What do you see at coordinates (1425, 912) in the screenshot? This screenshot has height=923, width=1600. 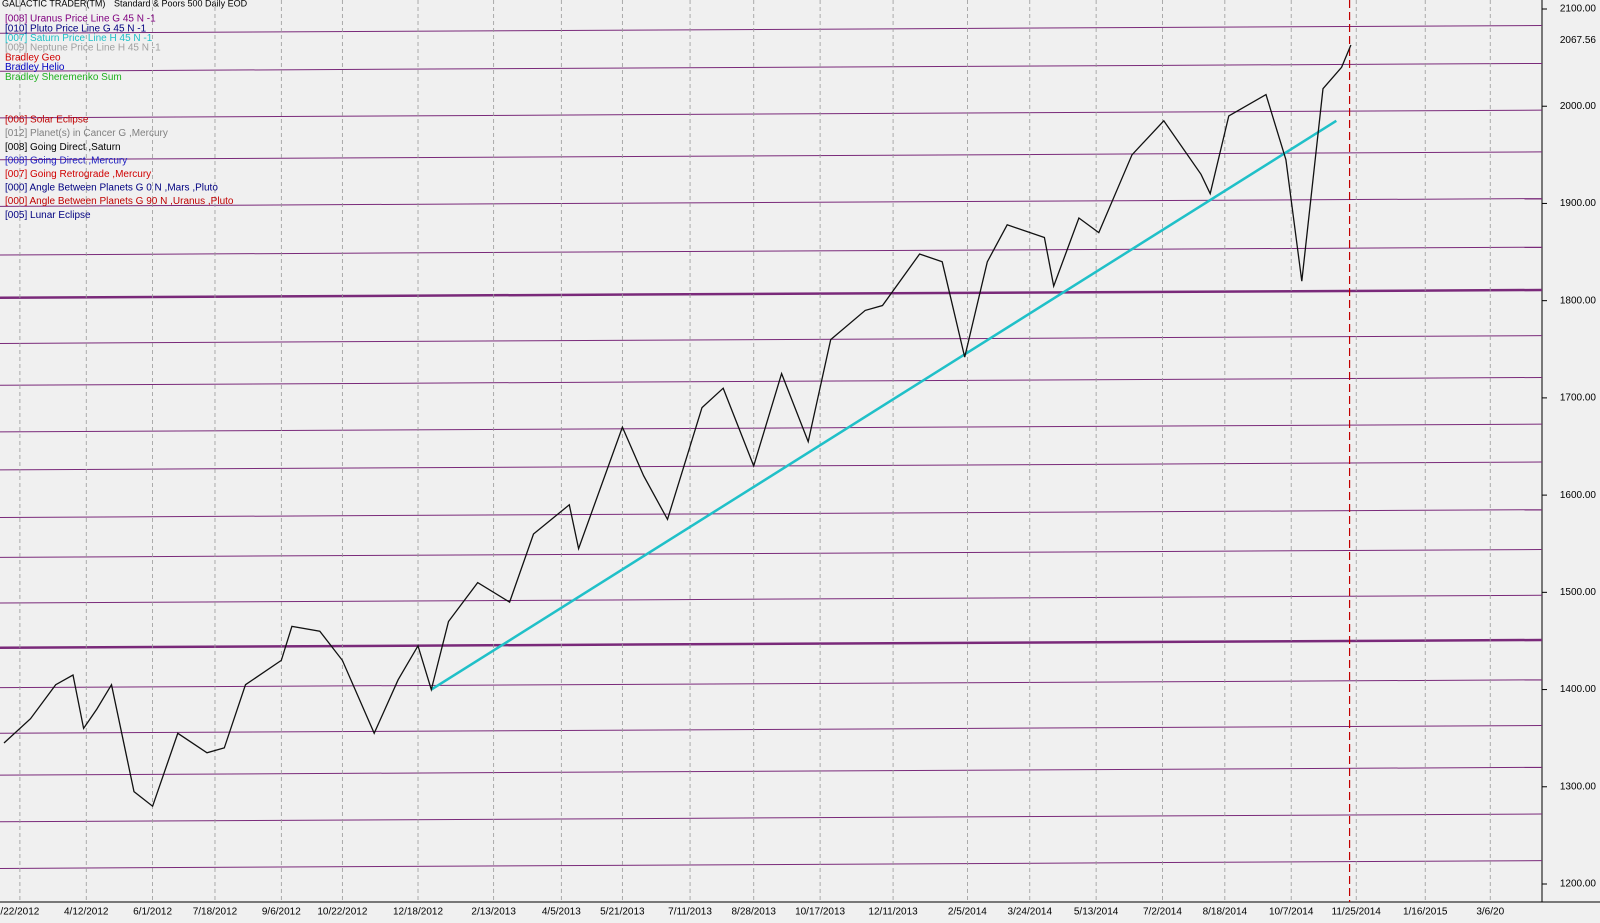 I see `x-tick-label: 1/16/2015` at bounding box center [1425, 912].